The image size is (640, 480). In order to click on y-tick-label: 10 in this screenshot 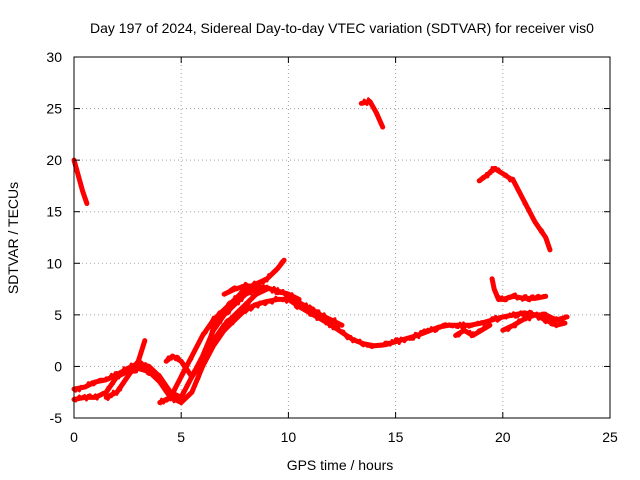, I will do `click(54, 263)`.